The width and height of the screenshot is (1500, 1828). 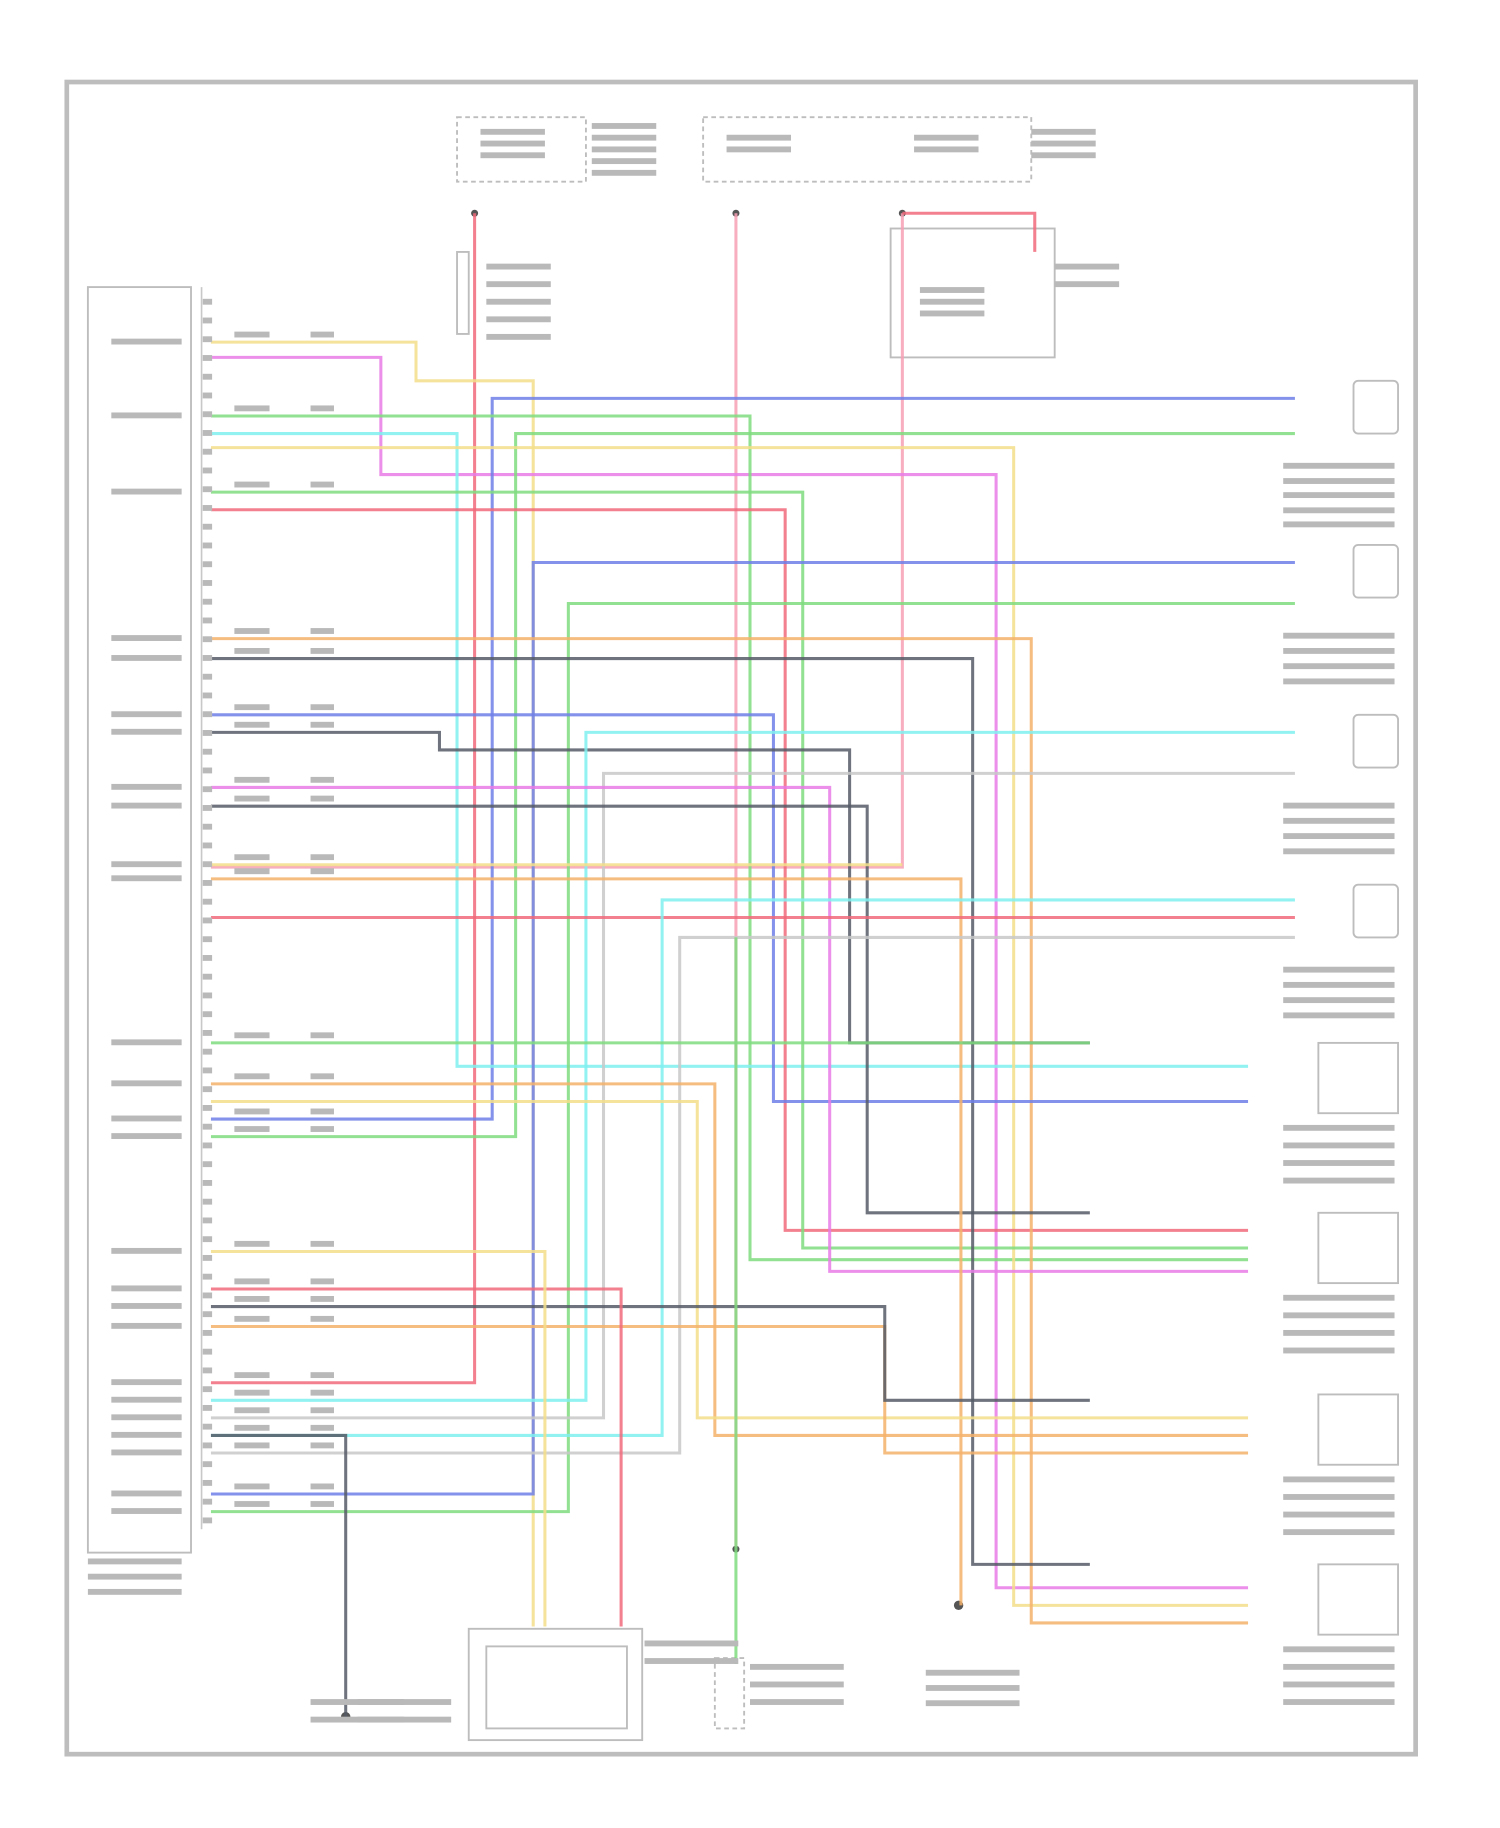 I want to click on bottom-connector, so click(x=729, y=1693).